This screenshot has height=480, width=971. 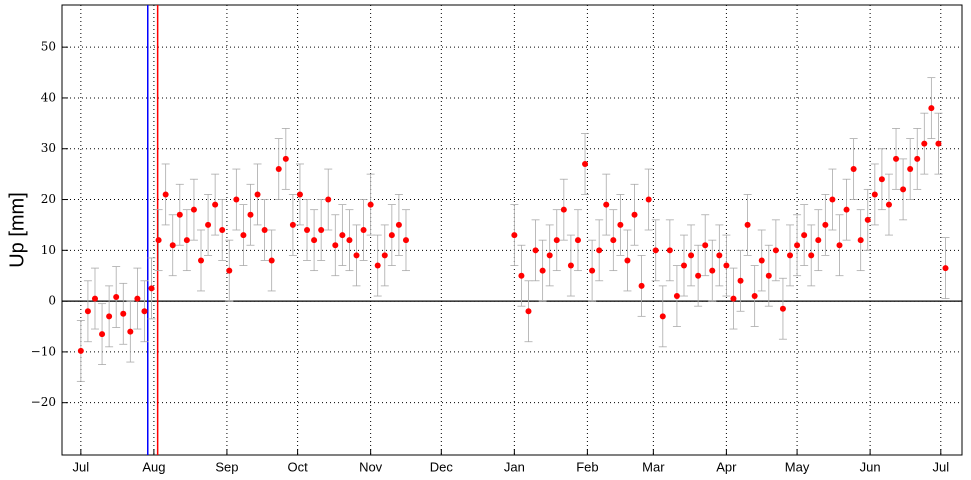 I want to click on x-tick-label: Sep, so click(x=226, y=466).